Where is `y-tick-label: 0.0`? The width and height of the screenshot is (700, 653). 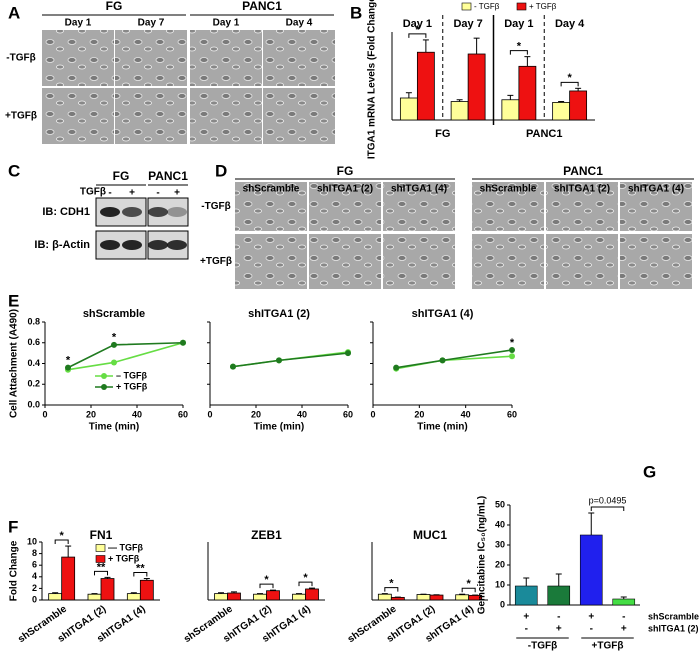
y-tick-label: 0.0 is located at coordinates (33, 404).